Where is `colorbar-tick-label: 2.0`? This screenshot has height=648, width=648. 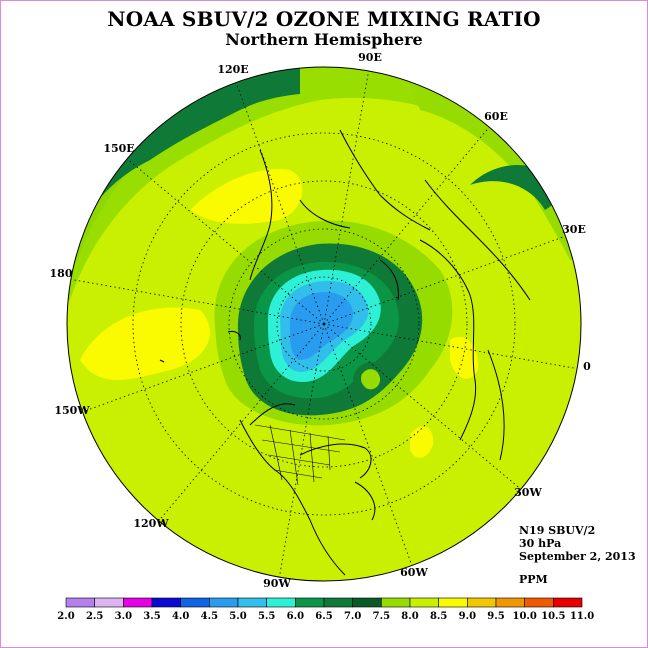 colorbar-tick-label: 2.0 is located at coordinates (65, 616).